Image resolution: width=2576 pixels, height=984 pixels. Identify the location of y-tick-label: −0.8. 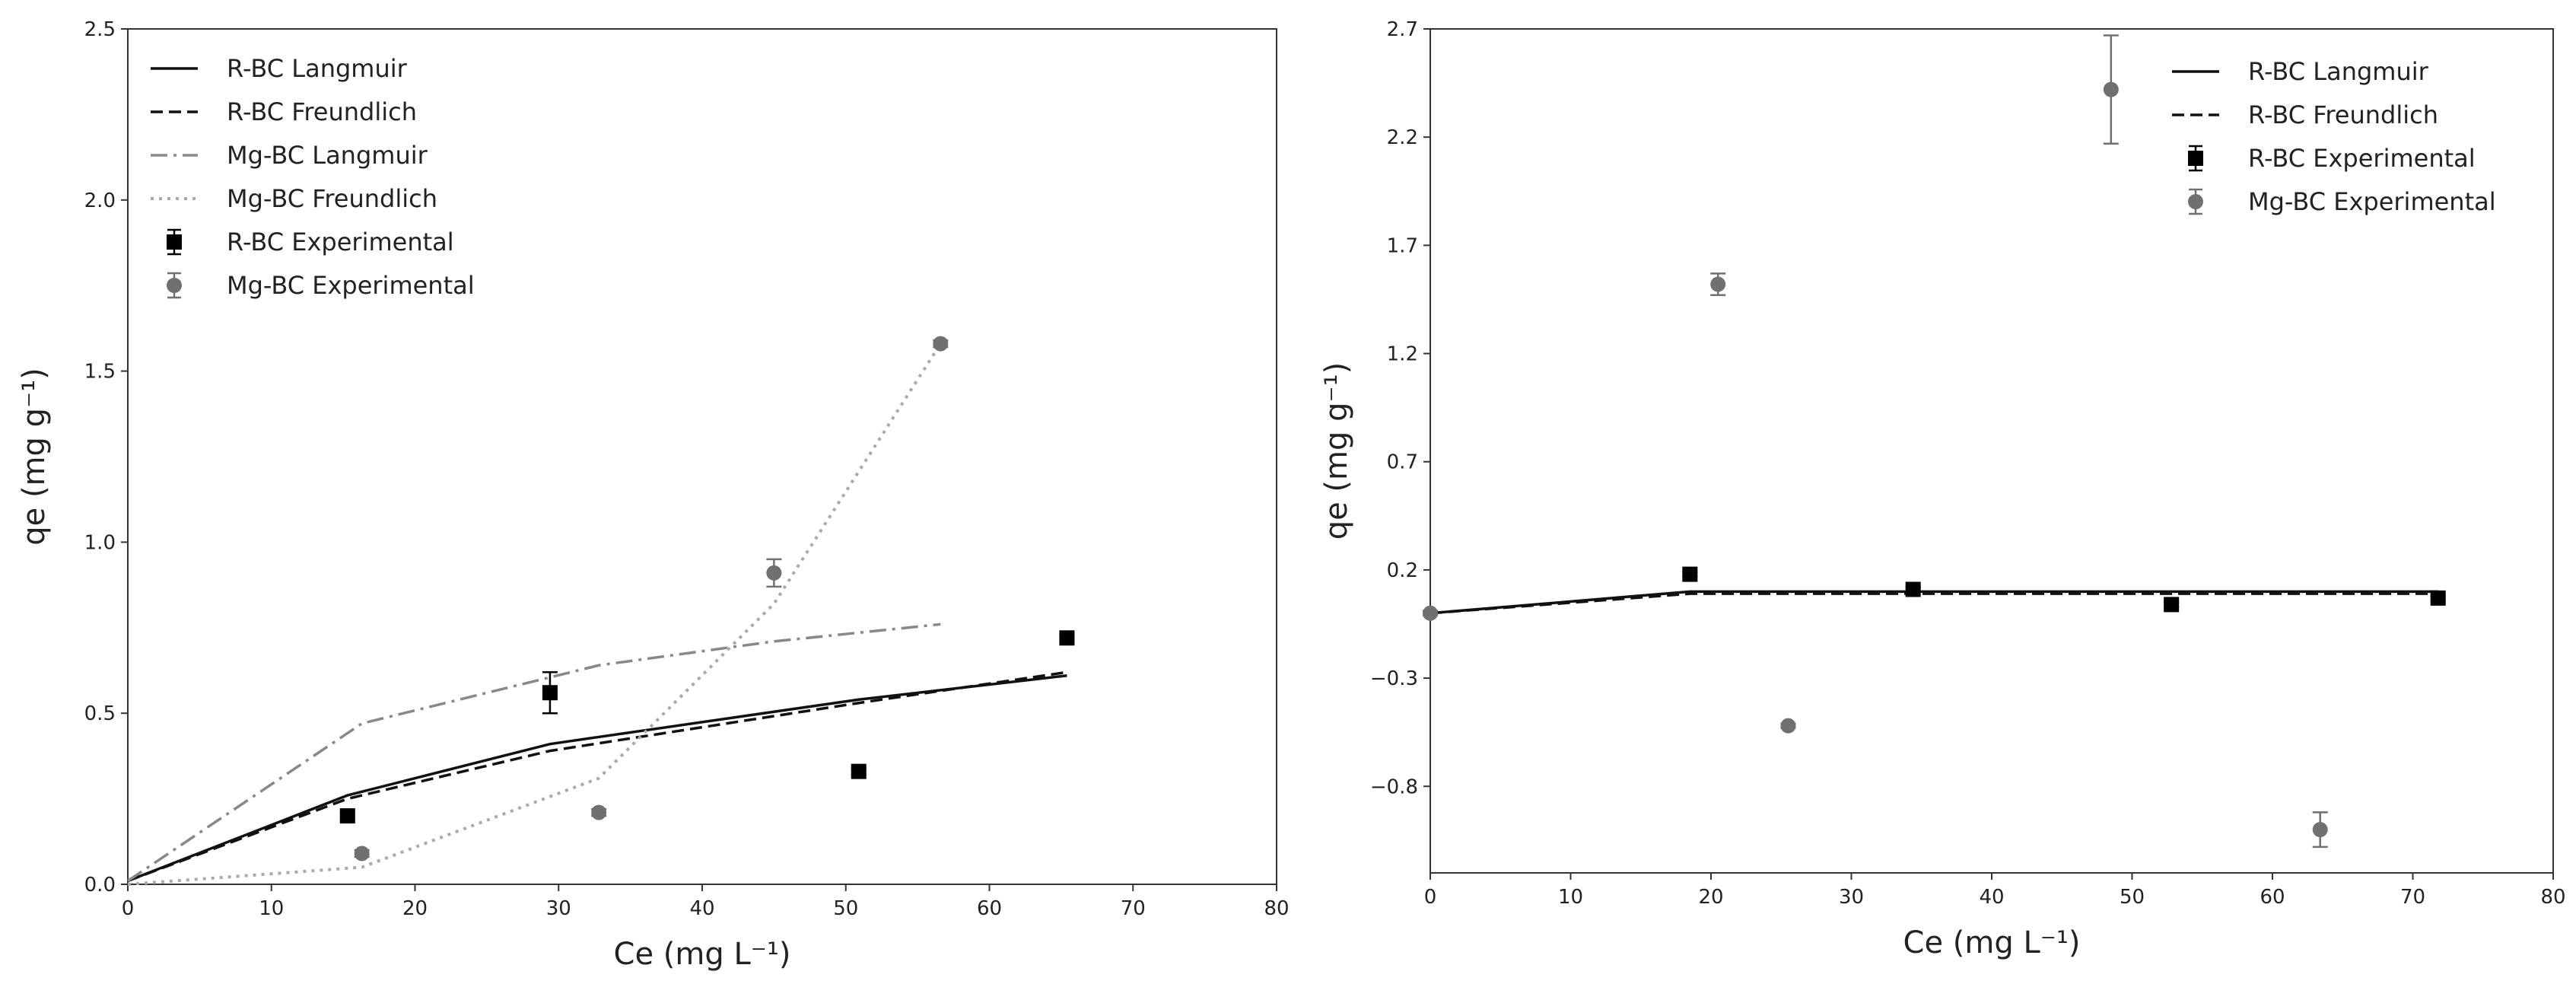
(1394, 786).